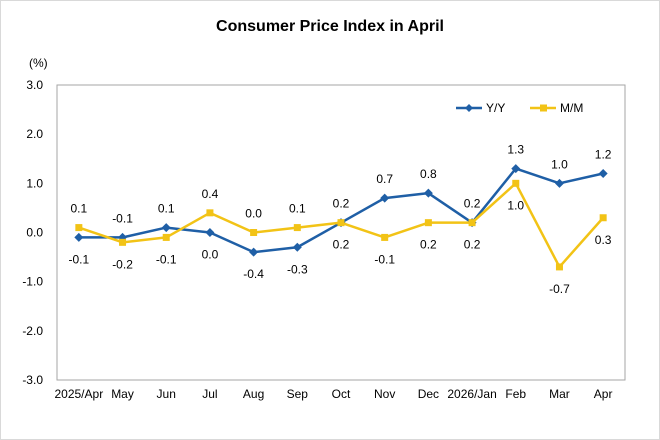  I want to click on y-tick-label: 3.0, so click(34, 85).